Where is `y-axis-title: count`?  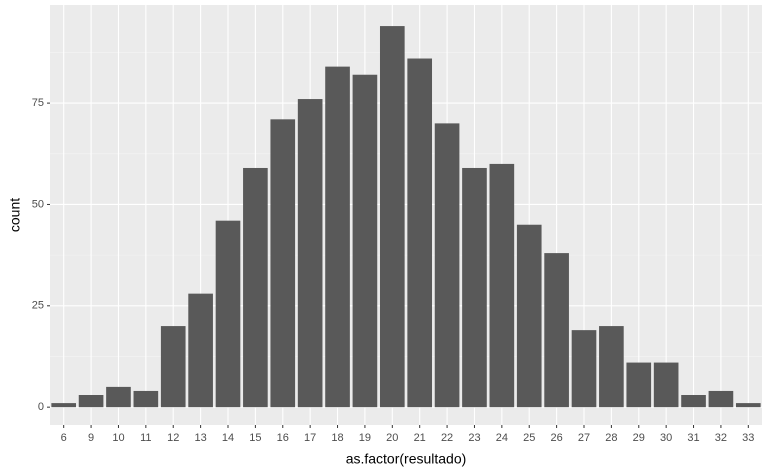
y-axis-title: count is located at coordinates (15, 215).